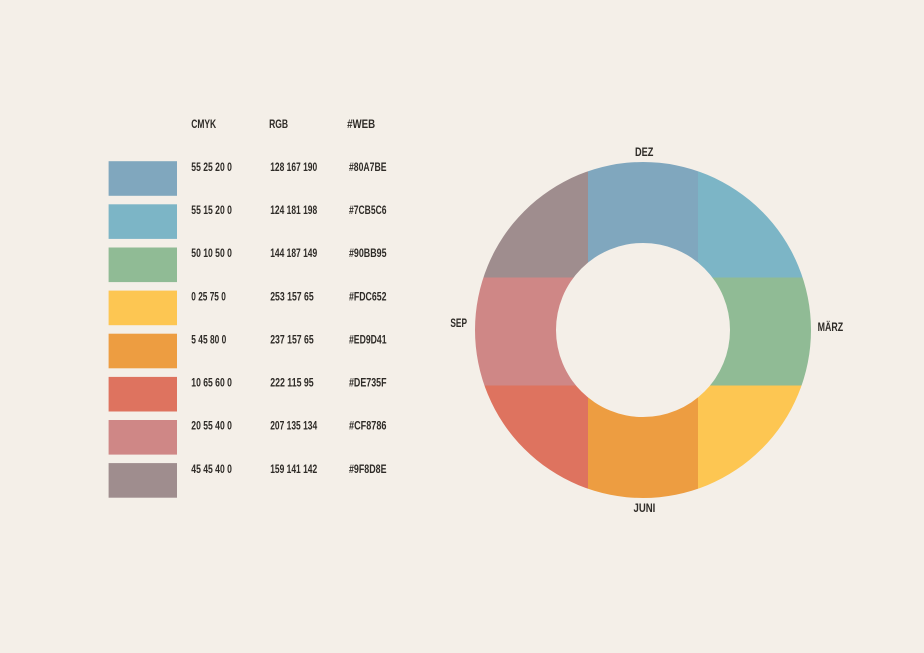 The image size is (924, 653). I want to click on svg-text: #90BB95, so click(368, 253).